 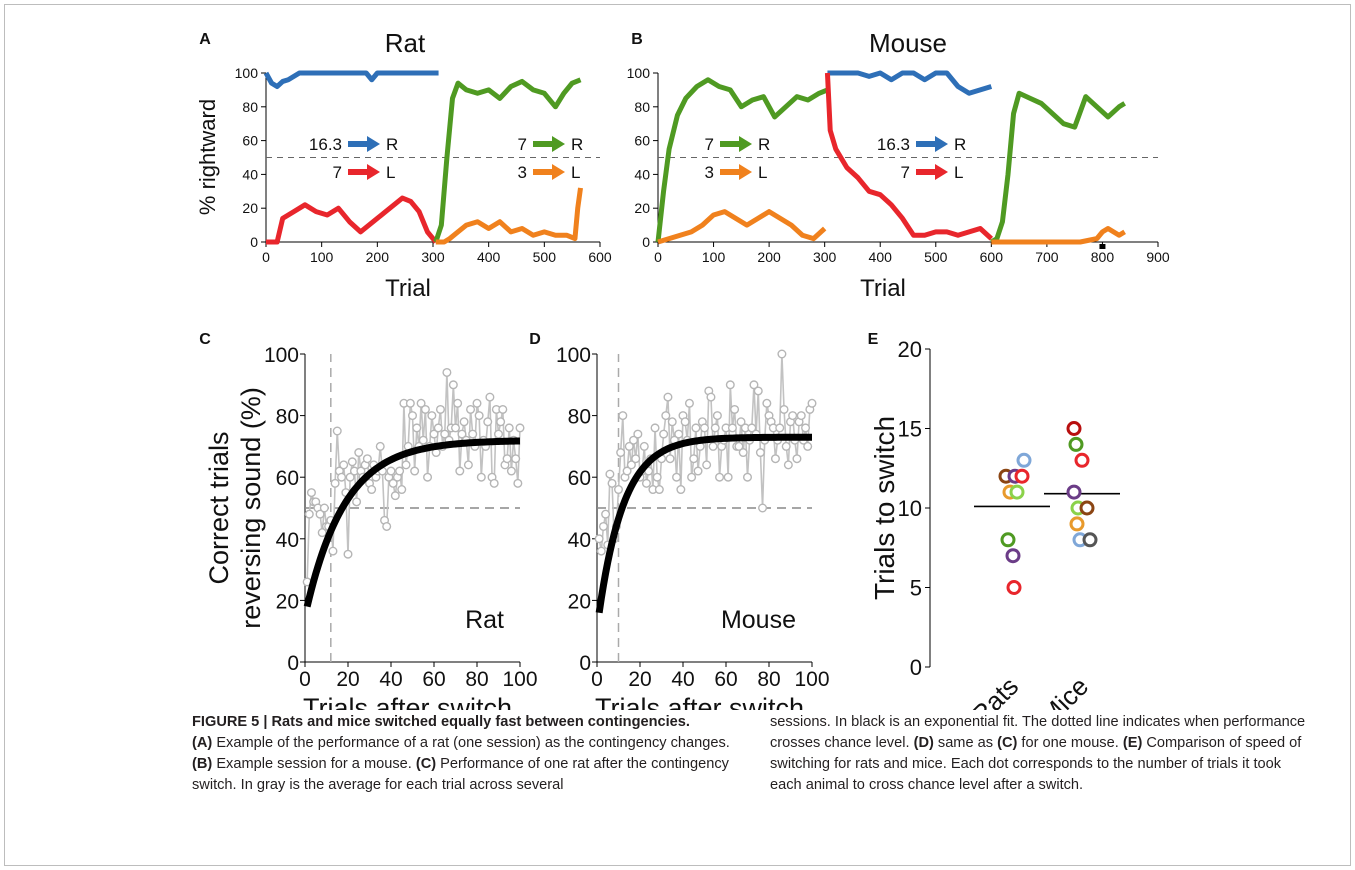 What do you see at coordinates (205, 339) in the screenshot?
I see `panel-letter-C: C` at bounding box center [205, 339].